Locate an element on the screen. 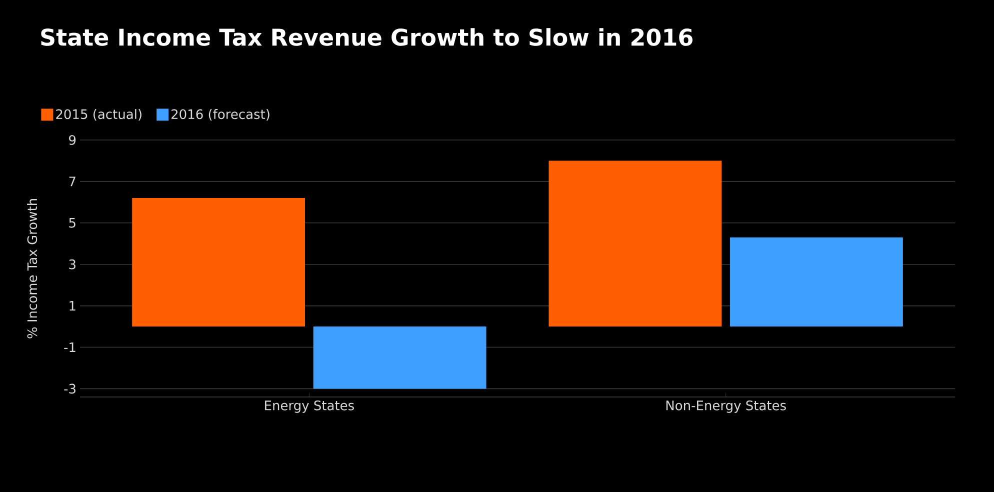 This screenshot has width=994, height=492. y-axis-title: % Income Tax Growth is located at coordinates (32, 268).